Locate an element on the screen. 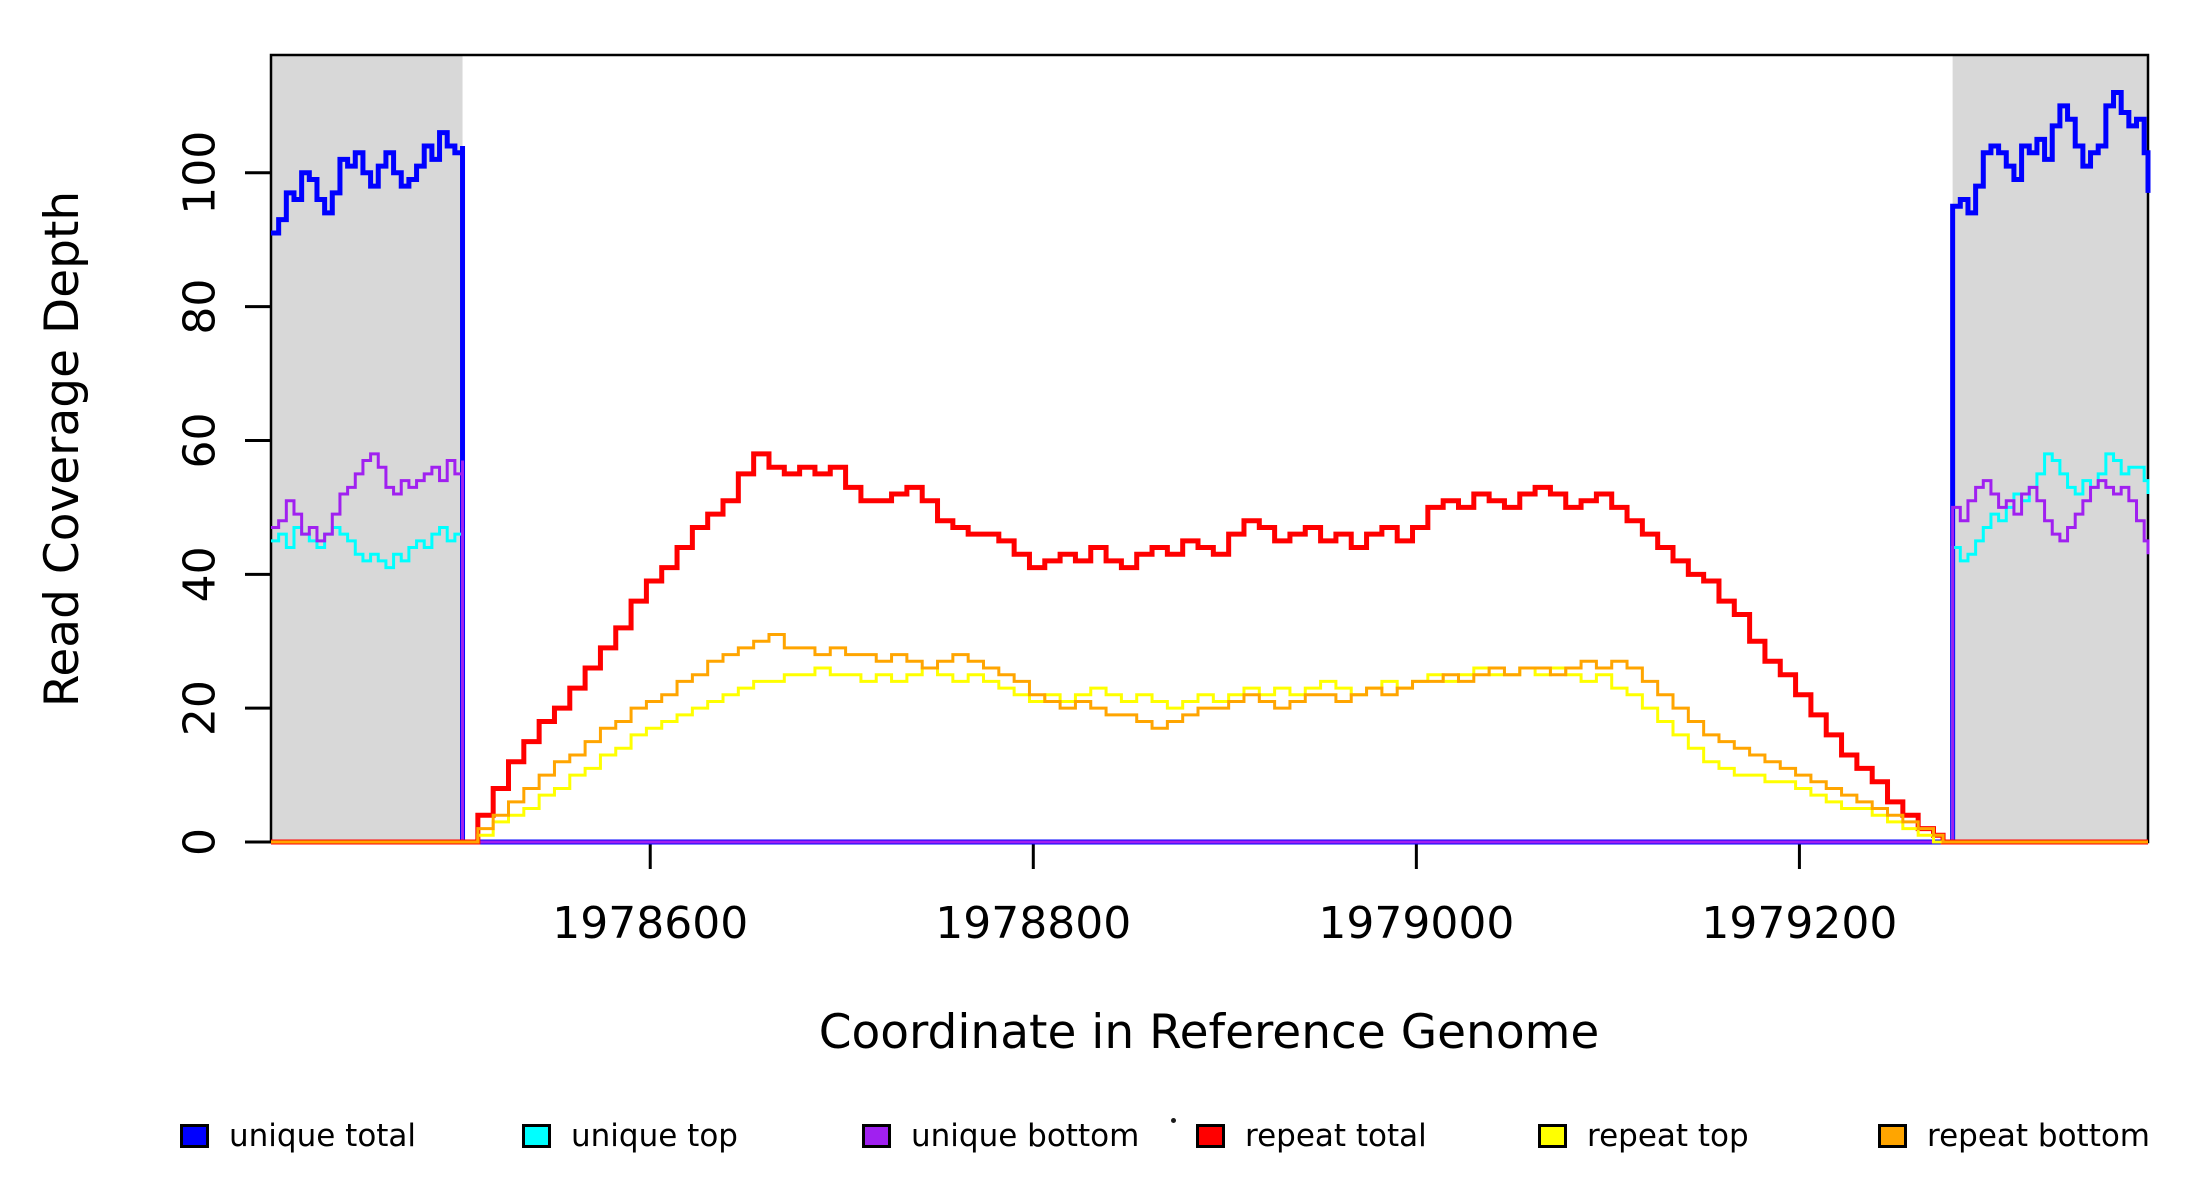 The image size is (2200, 1200). x-axis-title: Coordinate in Reference Genome is located at coordinates (1209, 1032).